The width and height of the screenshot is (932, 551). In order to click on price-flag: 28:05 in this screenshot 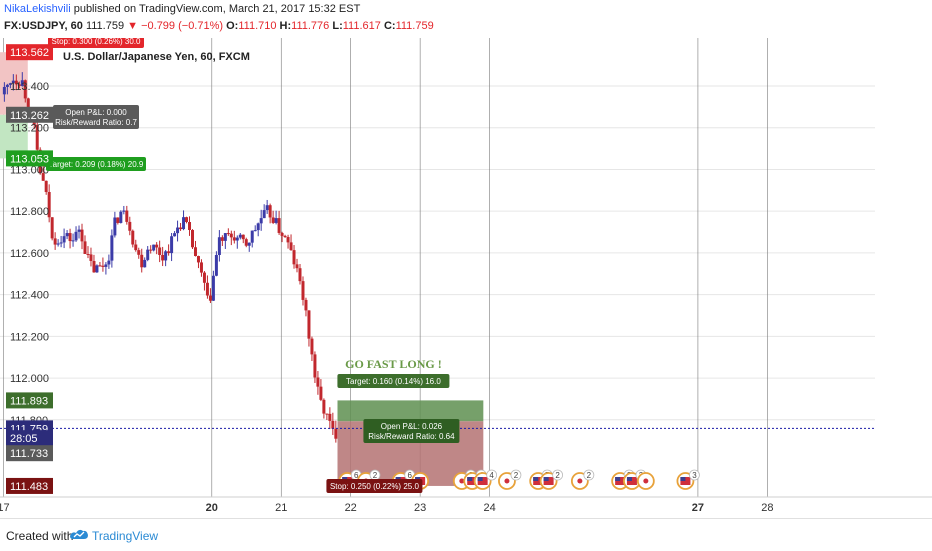, I will do `click(29, 438)`.